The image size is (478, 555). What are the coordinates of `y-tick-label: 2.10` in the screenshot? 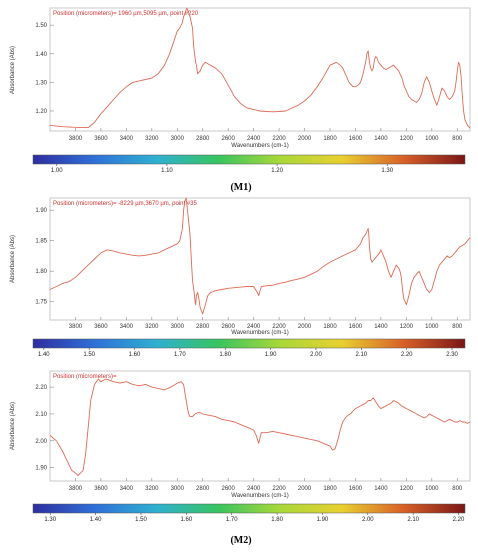 It's located at (41, 415).